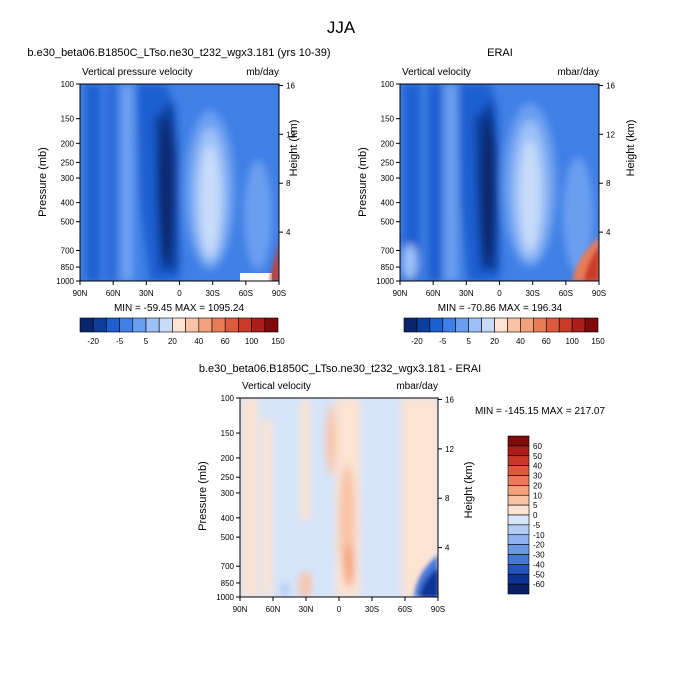  I want to click on panel-diff-ylabel: Pressure (mb), so click(203, 496).